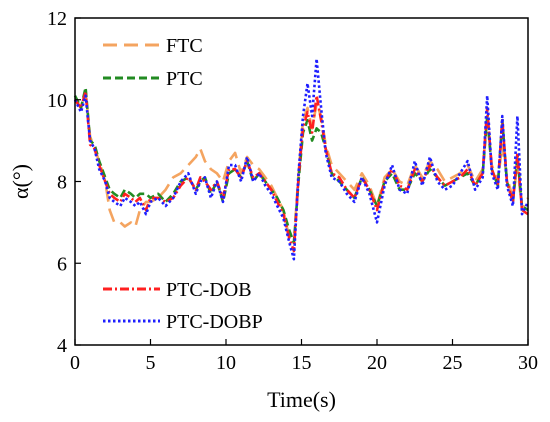 This screenshot has width=550, height=422. I want to click on x-tick-label: 10, so click(226, 363).